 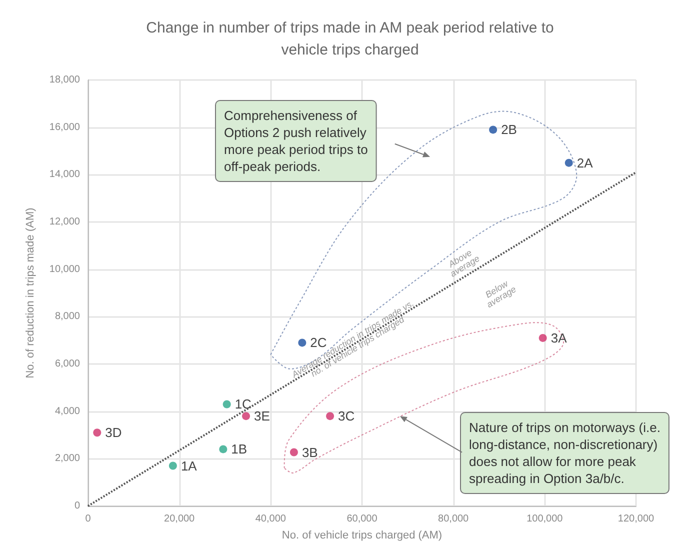 I want to click on annotation: 3E, so click(x=262, y=416).